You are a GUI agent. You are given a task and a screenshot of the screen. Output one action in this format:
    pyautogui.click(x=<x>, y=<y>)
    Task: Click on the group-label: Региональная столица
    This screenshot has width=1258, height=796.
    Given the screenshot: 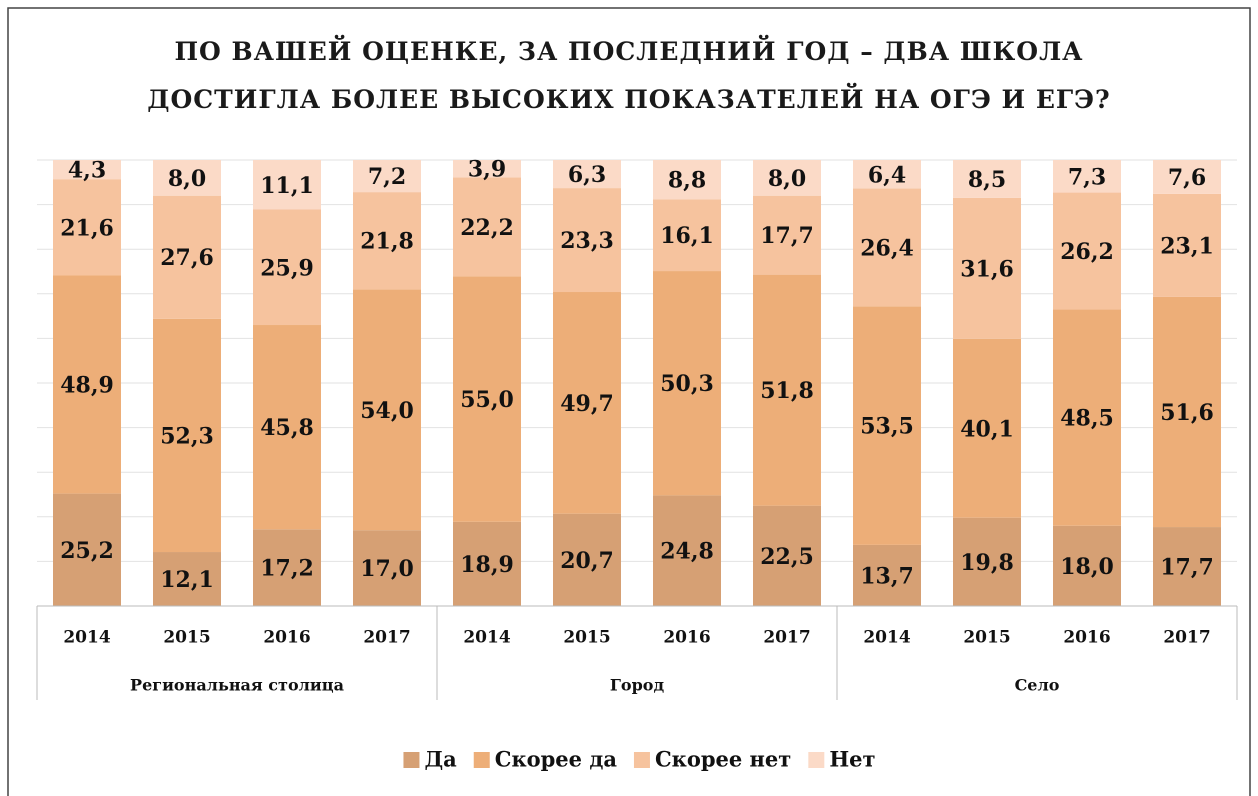 What is the action you would take?
    pyautogui.click(x=237, y=685)
    